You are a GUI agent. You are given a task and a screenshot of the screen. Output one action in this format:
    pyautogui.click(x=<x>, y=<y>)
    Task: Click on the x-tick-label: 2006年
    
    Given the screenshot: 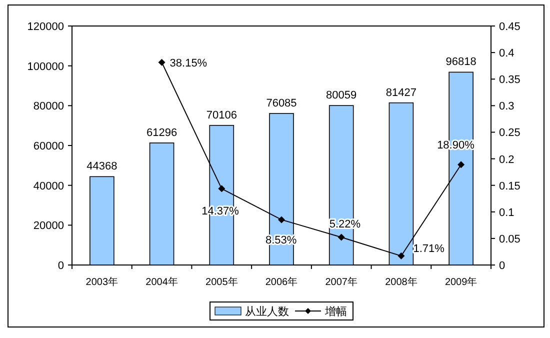 What is the action you would take?
    pyautogui.click(x=281, y=282)
    